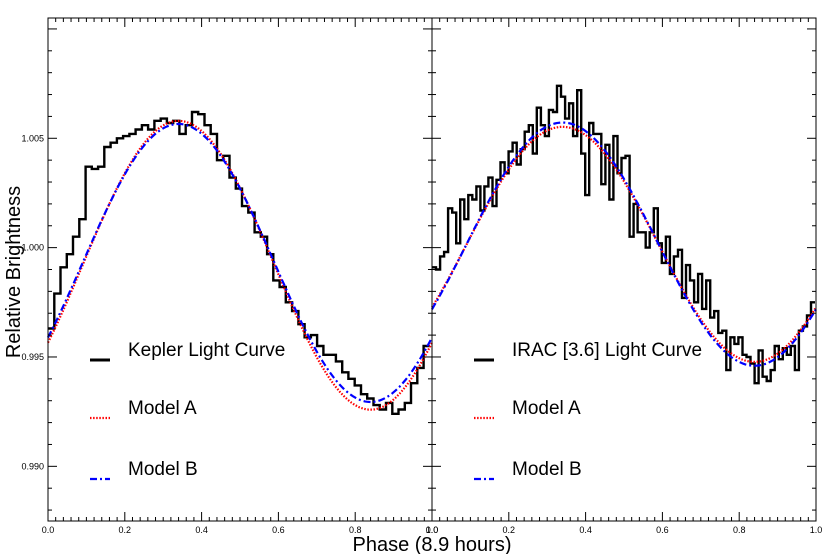 The image size is (830, 554). Describe the element at coordinates (14, 272) in the screenshot. I see `y-axis-title: Relative Brightness` at that location.